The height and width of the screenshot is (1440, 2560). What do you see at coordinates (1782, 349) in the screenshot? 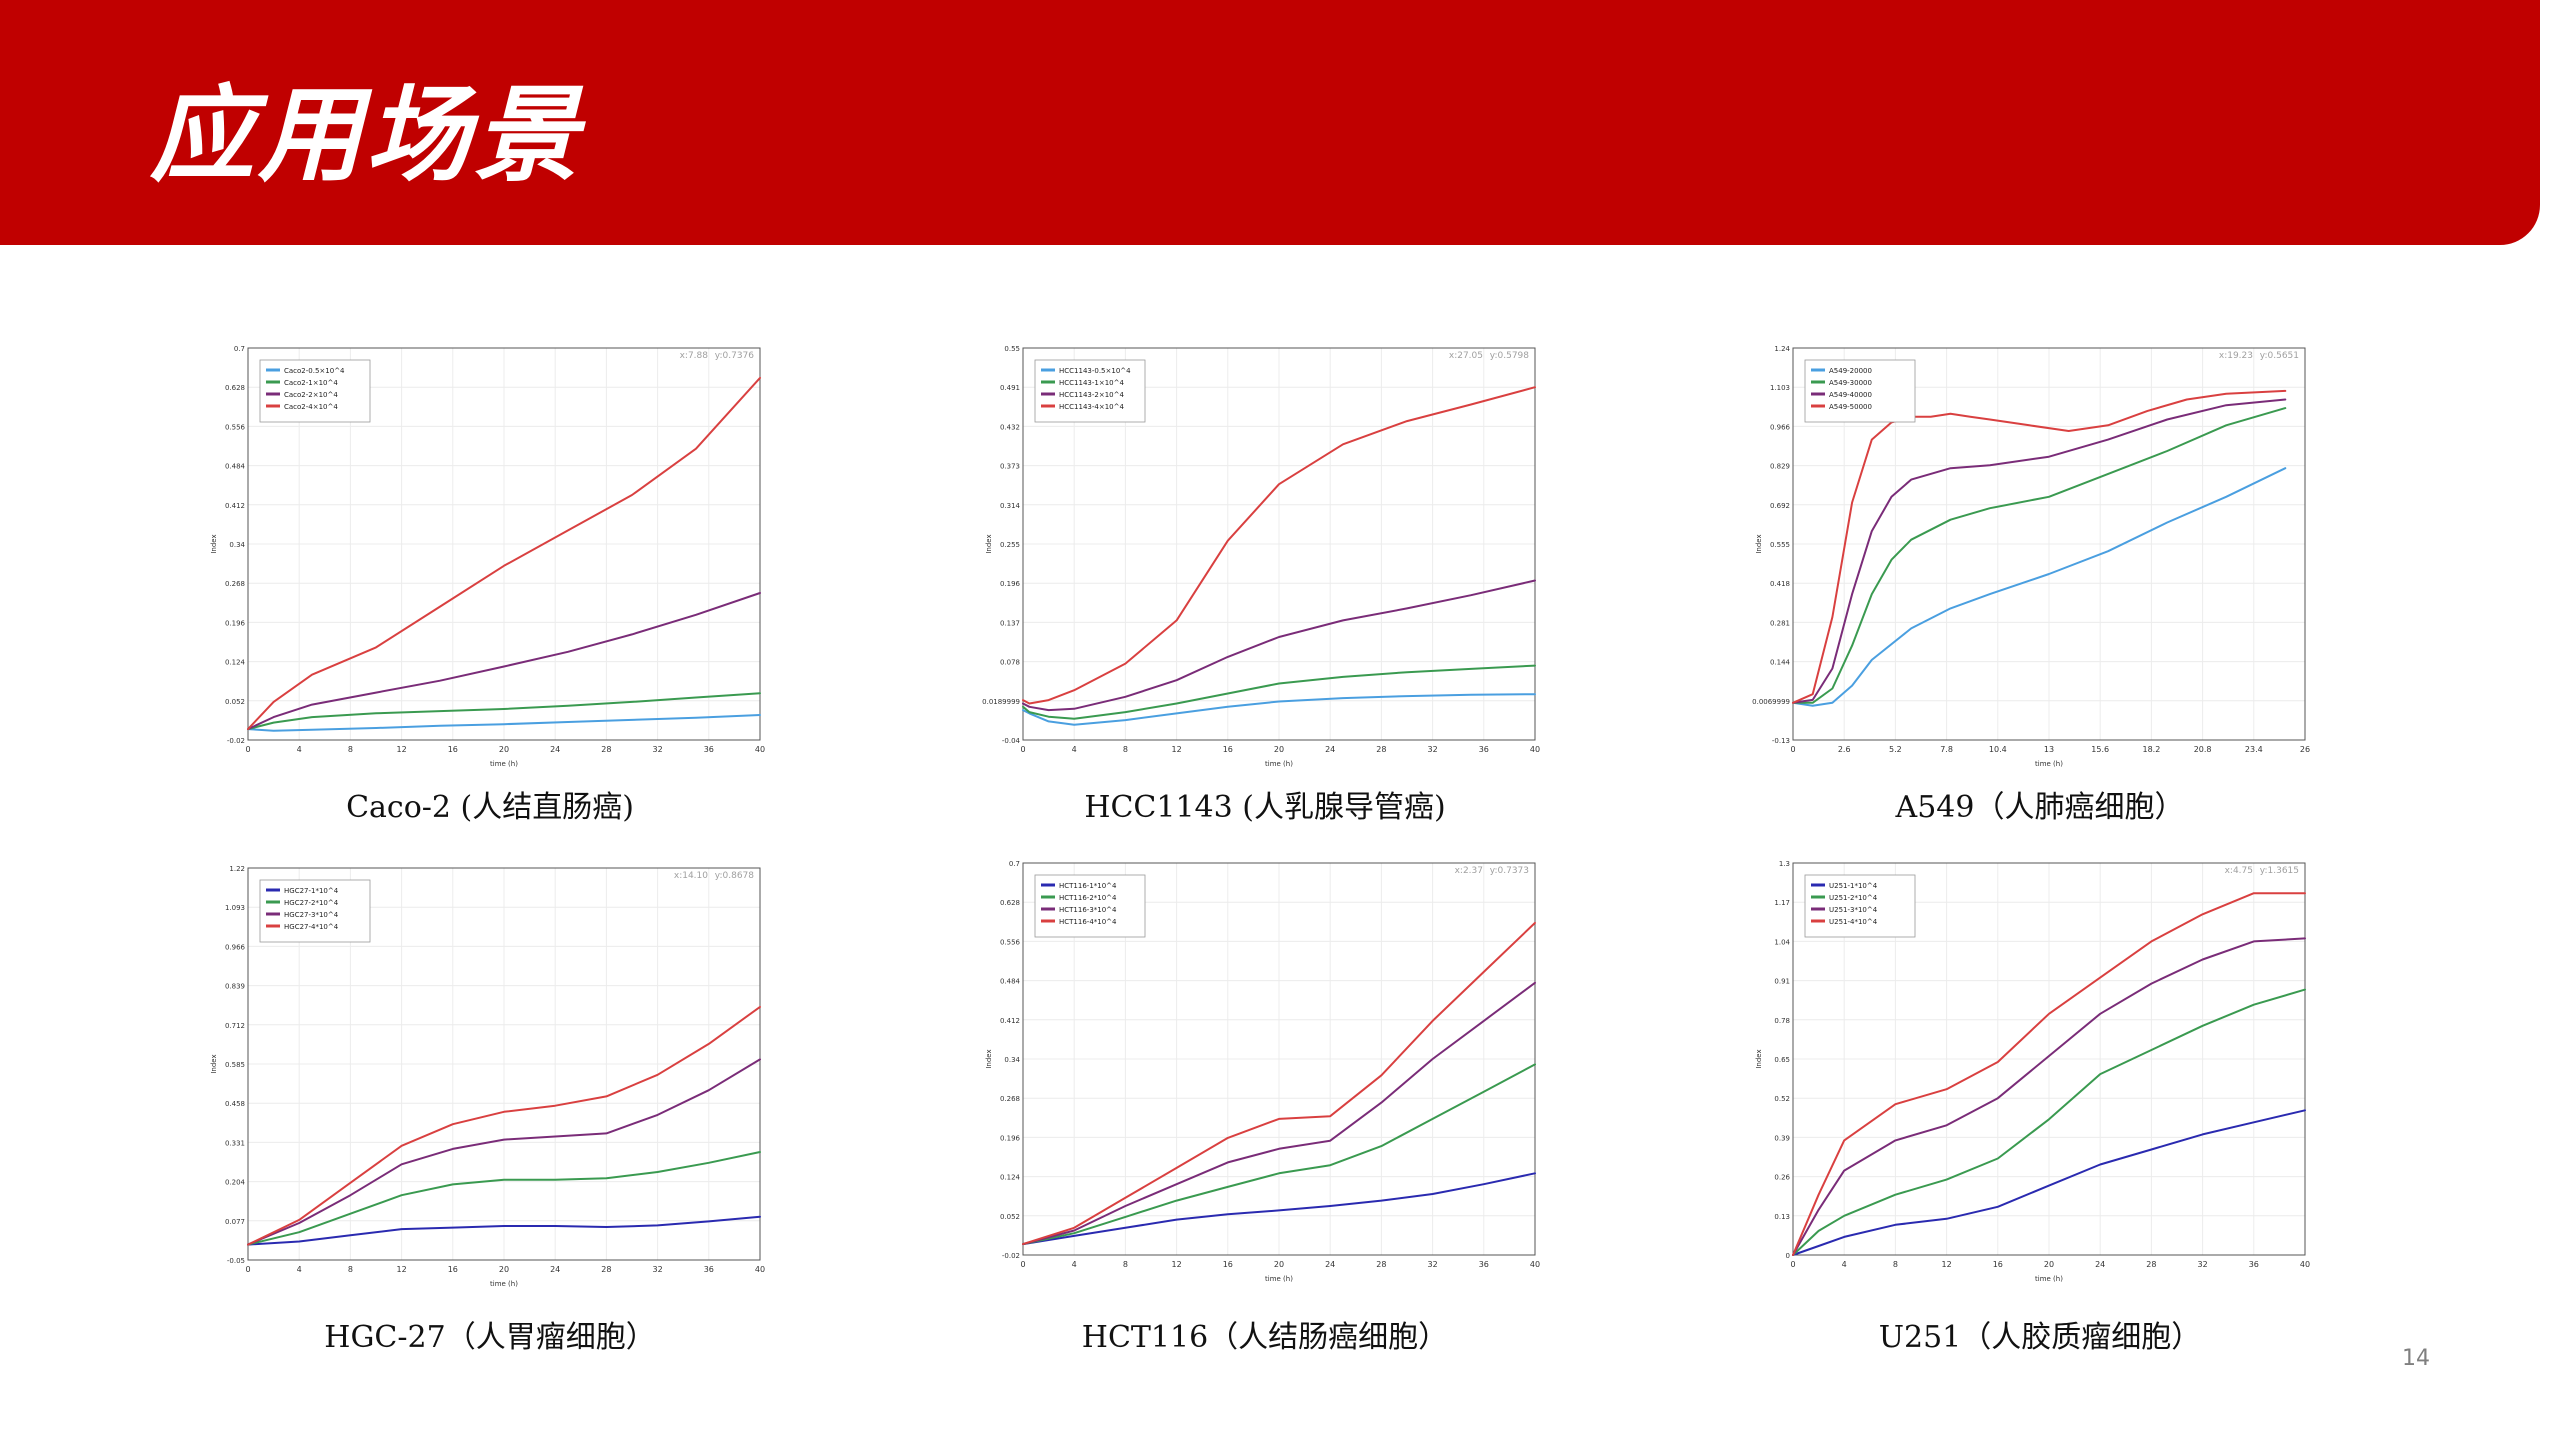
I see `y-tick-label: 1.24` at bounding box center [1782, 349].